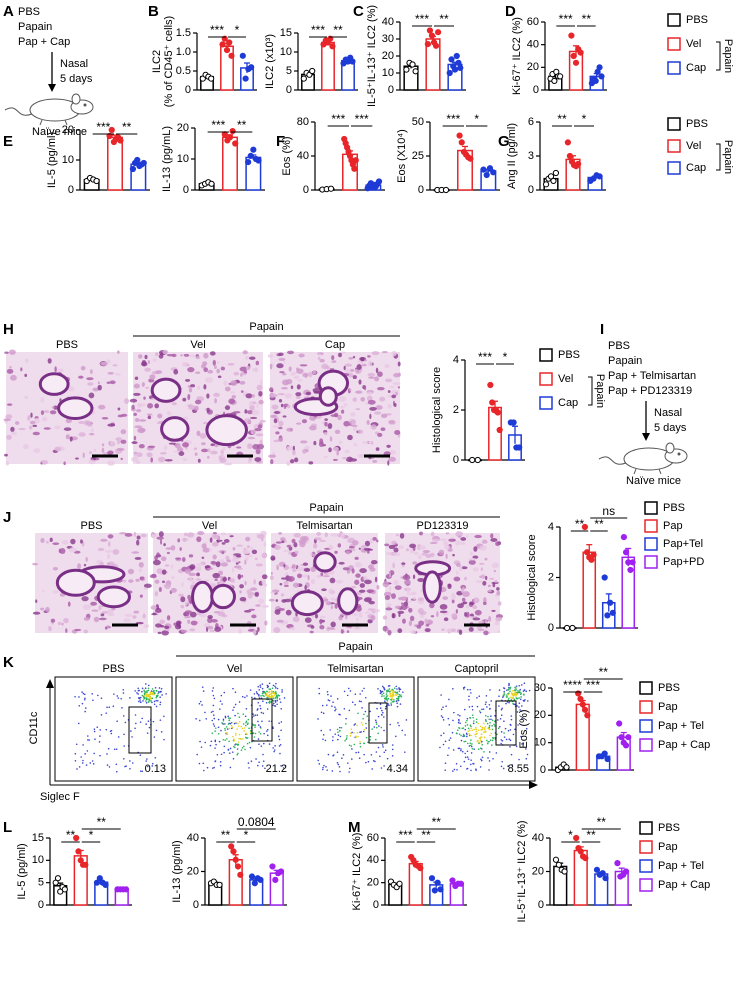 The width and height of the screenshot is (750, 981). What do you see at coordinates (52, 160) in the screenshot?
I see `y-axis-label: IL-5 (pg/ml)` at bounding box center [52, 160].